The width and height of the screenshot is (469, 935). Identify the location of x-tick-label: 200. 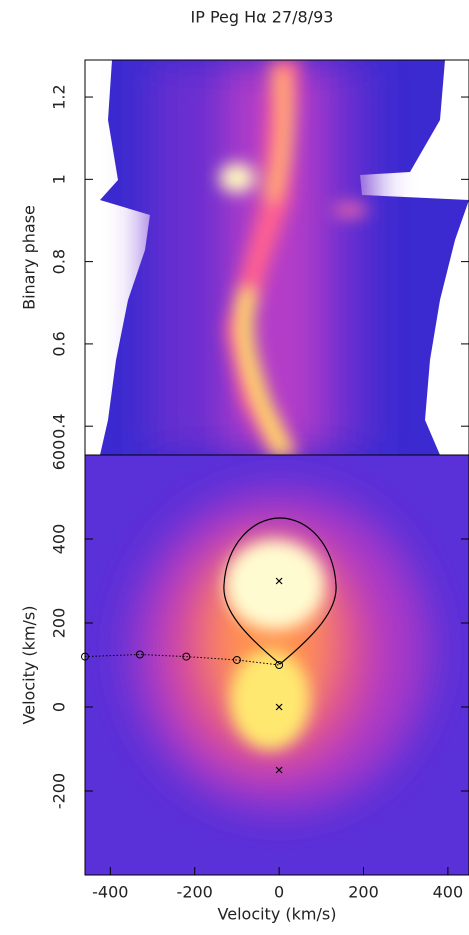
(363, 892).